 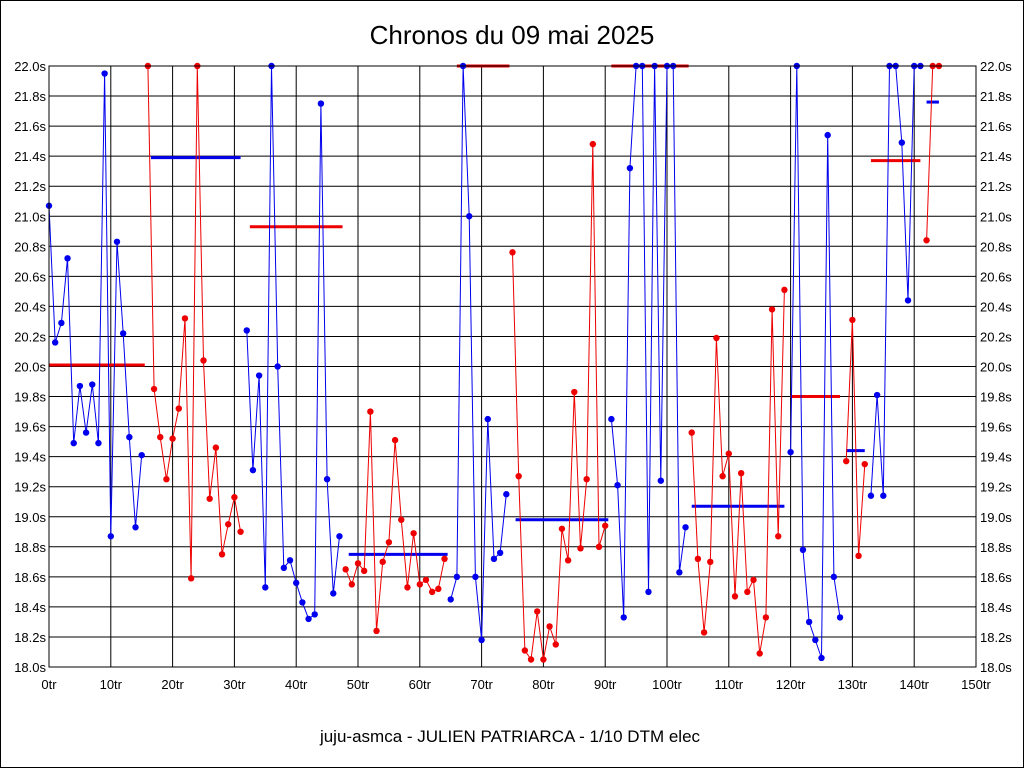 I want to click on x-tick-label: 150tr, so click(x=976, y=684).